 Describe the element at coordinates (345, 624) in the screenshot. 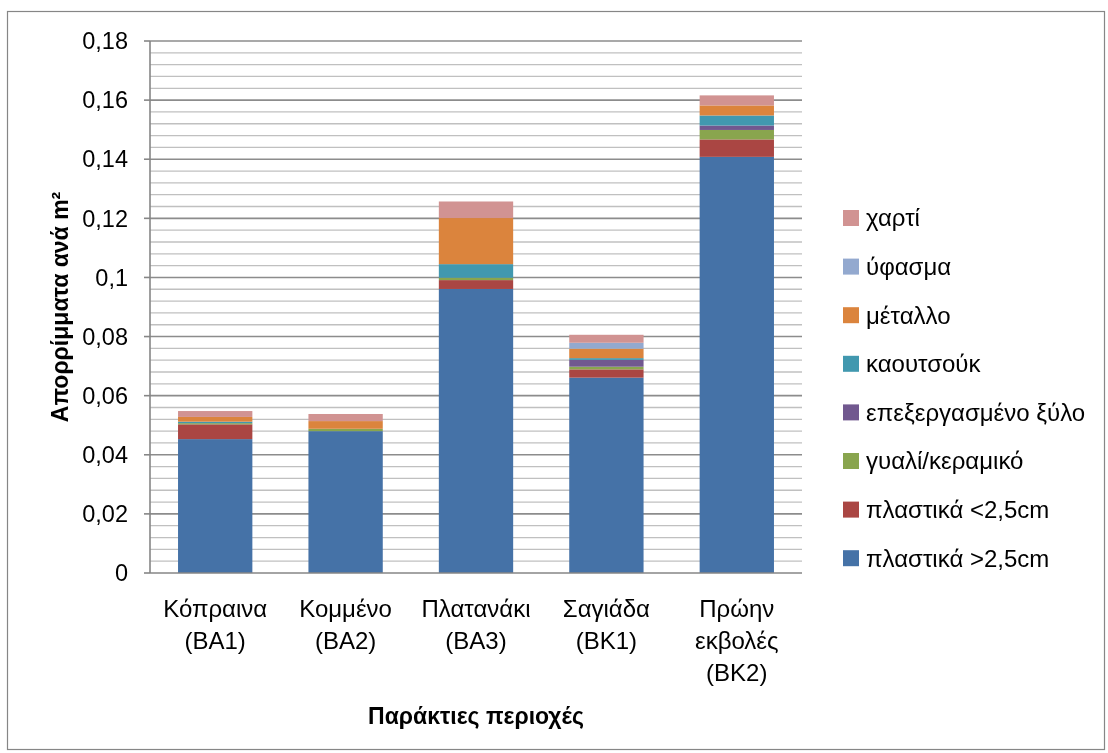

I see `x-tick-label: Κομμένο (ΒΑ2)` at that location.